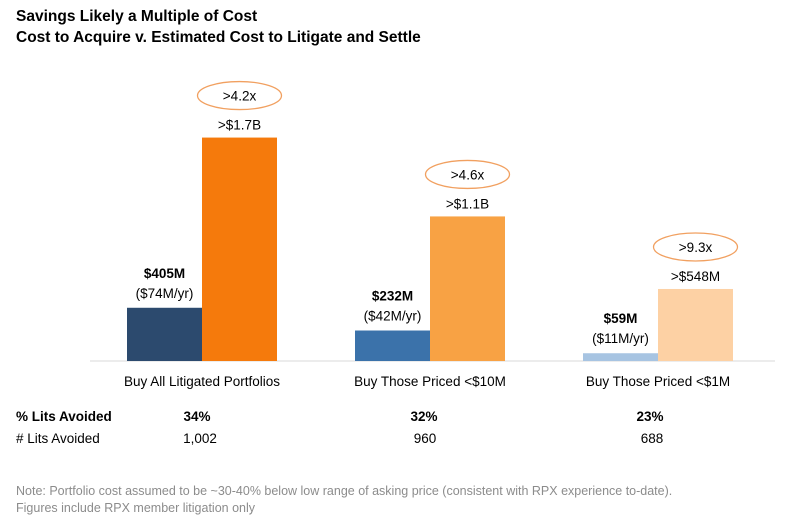 This screenshot has height=527, width=800. Describe the element at coordinates (202, 381) in the screenshot. I see `category-label: Buy All Litigated Portfolios` at that location.